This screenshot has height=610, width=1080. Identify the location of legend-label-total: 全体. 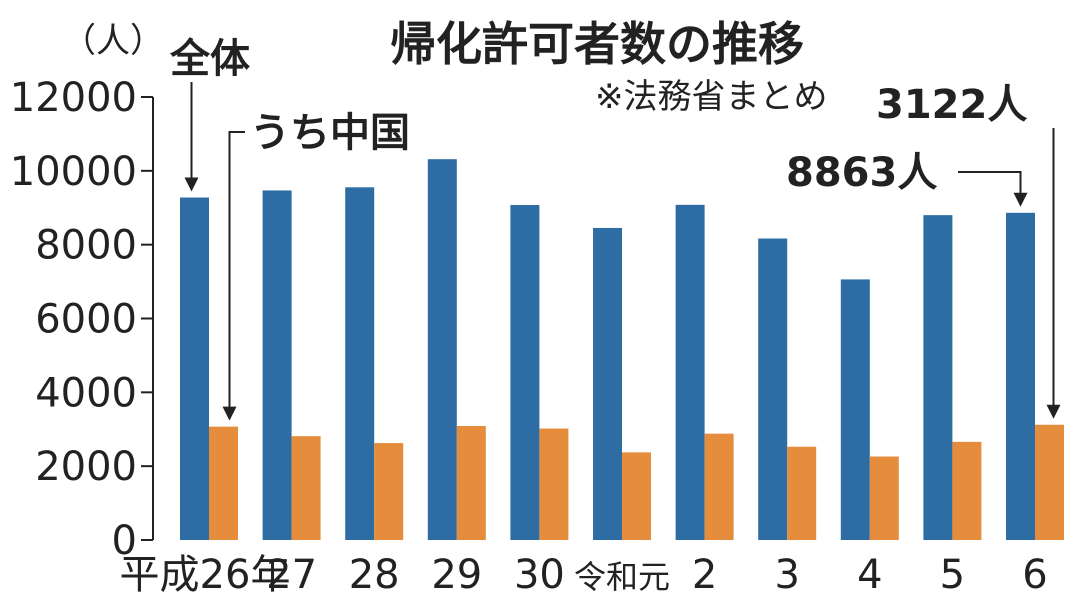
(209, 59).